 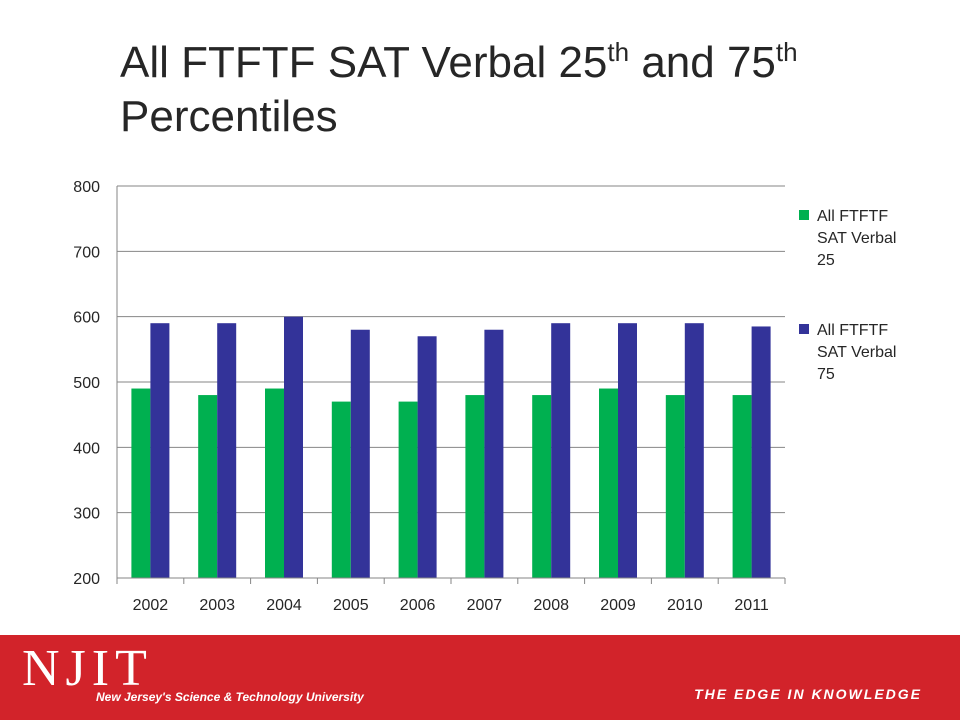 What do you see at coordinates (551, 605) in the screenshot?
I see `x-tick-label: 2008` at bounding box center [551, 605].